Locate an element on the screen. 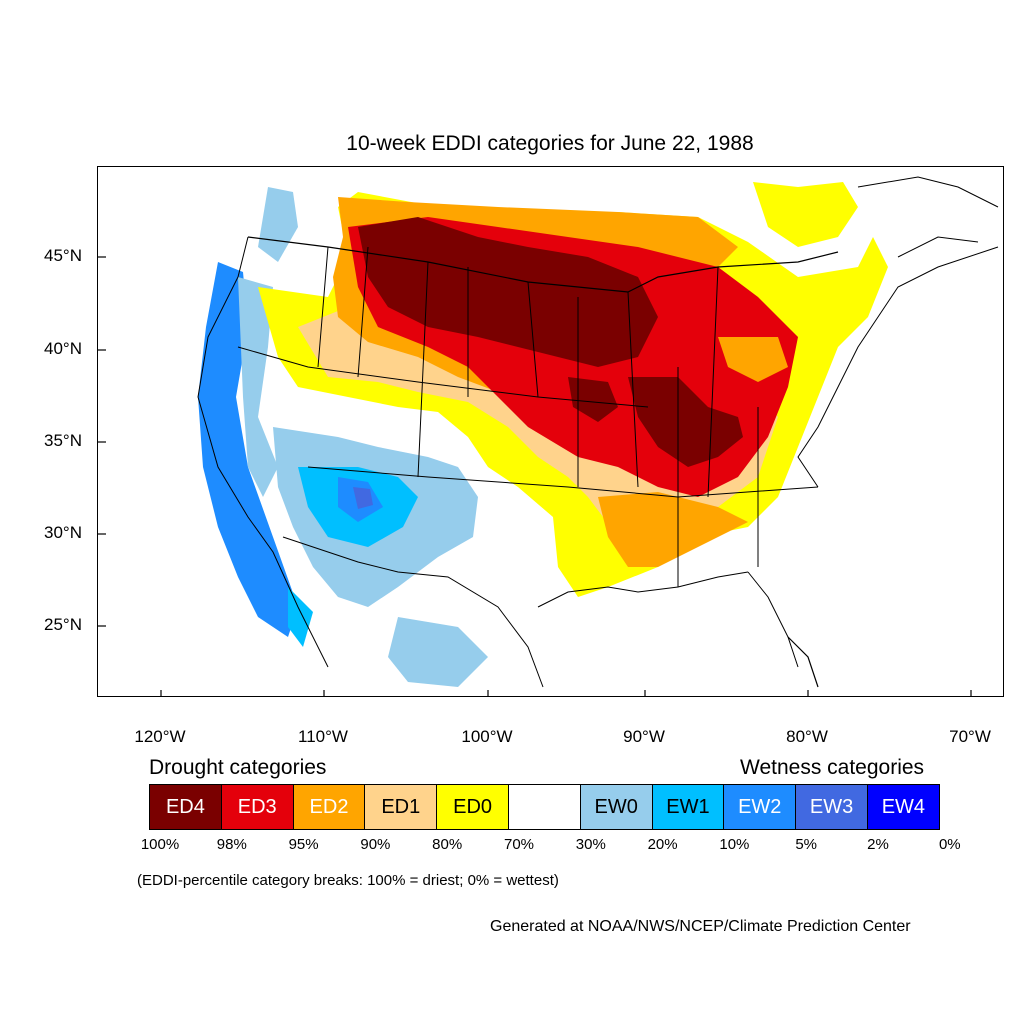 This screenshot has width=1024, height=1024. wetness-regions is located at coordinates (343, 437).